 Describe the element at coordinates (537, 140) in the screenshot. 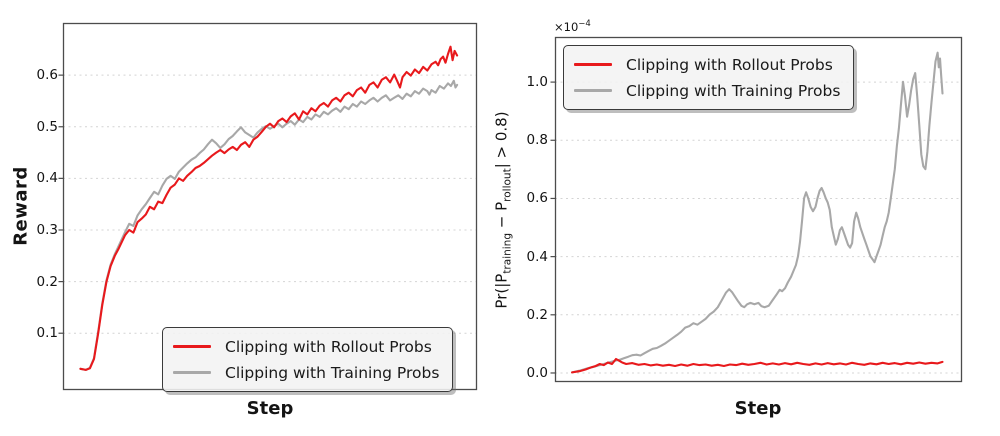

I see `y-tick-label: 0.8` at that location.